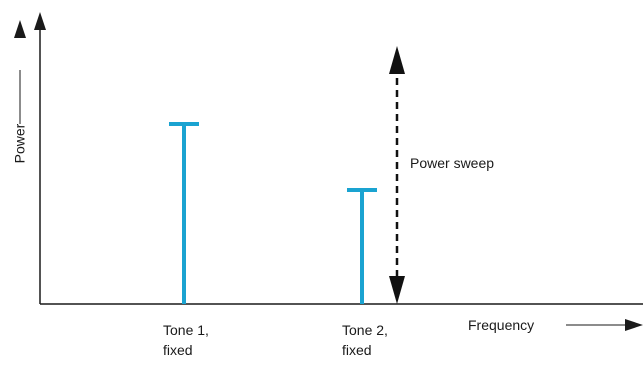 The height and width of the screenshot is (365, 643). What do you see at coordinates (357, 350) in the screenshot?
I see `tone-2-sublabel: fixed` at bounding box center [357, 350].